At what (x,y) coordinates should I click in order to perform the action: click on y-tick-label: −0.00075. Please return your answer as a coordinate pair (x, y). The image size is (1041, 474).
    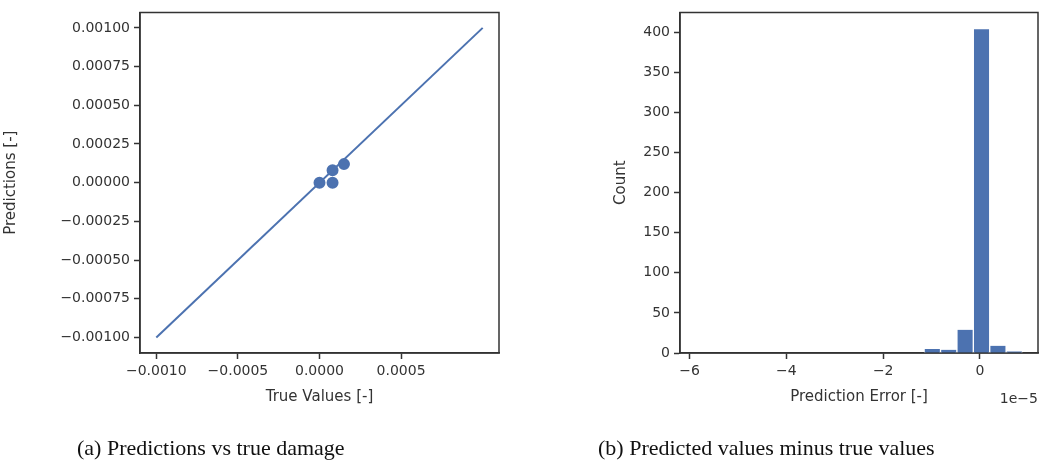
    Looking at the image, I should click on (95, 297).